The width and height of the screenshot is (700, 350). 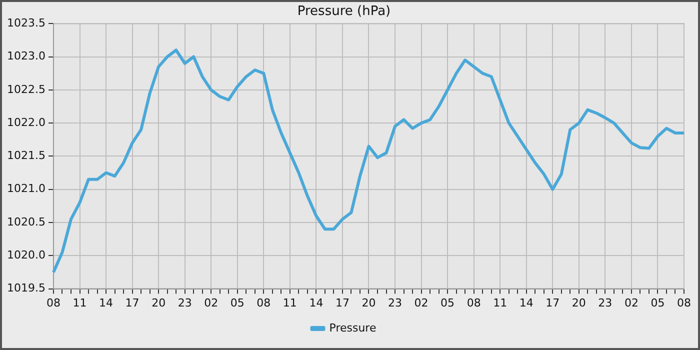 I want to click on y-tick-label: 1021.5, so click(x=26, y=155).